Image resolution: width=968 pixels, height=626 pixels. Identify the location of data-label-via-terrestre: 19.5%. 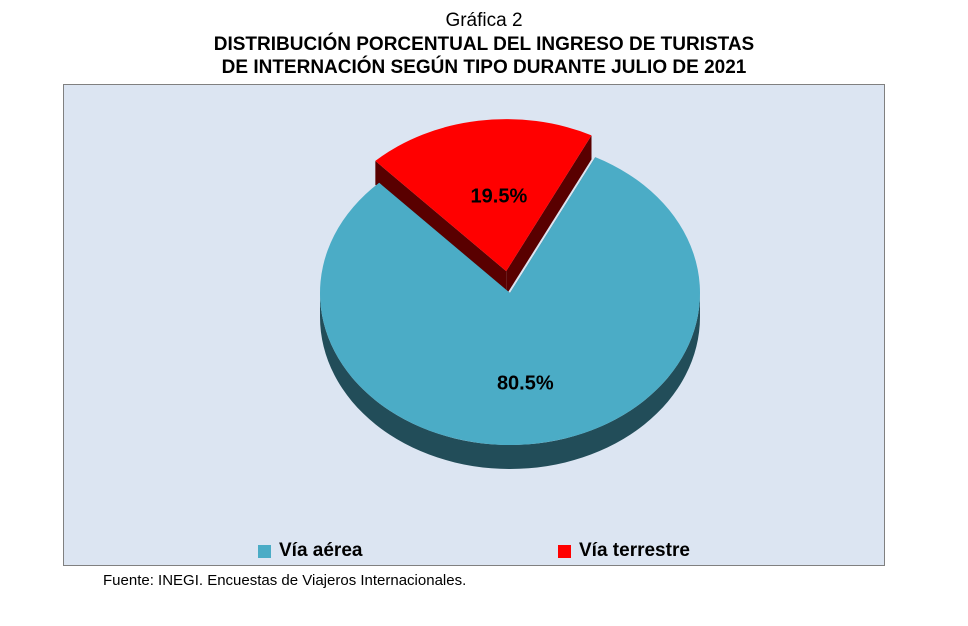
(499, 196).